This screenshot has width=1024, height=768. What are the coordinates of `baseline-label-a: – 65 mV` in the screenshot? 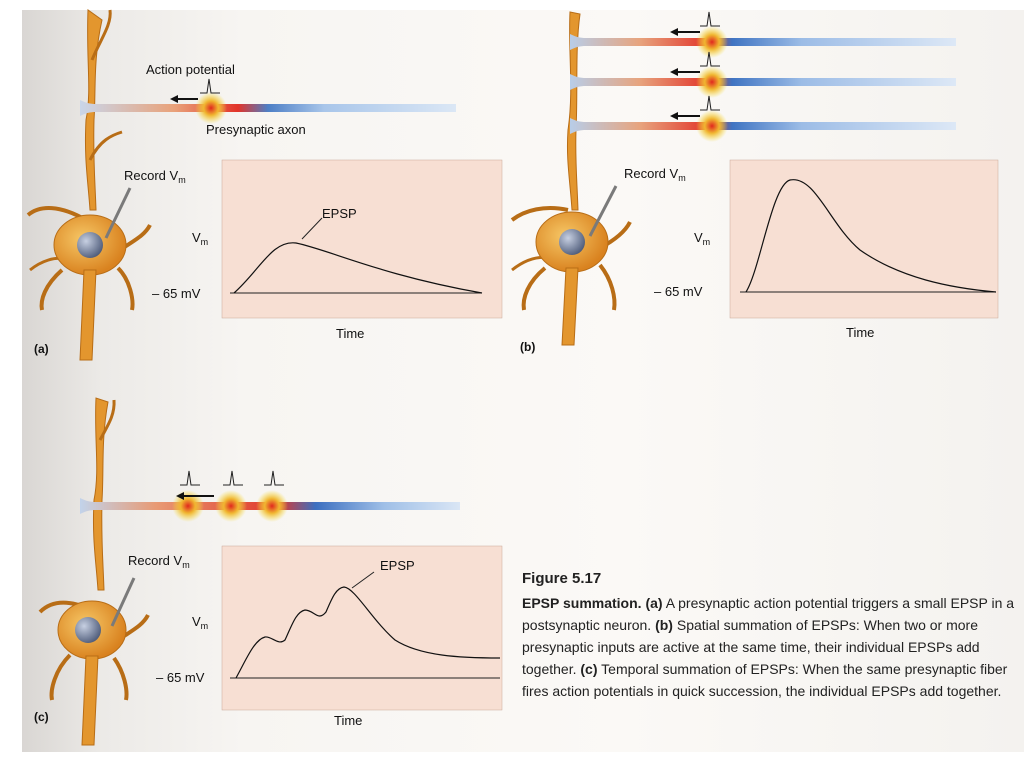 It's located at (176, 293).